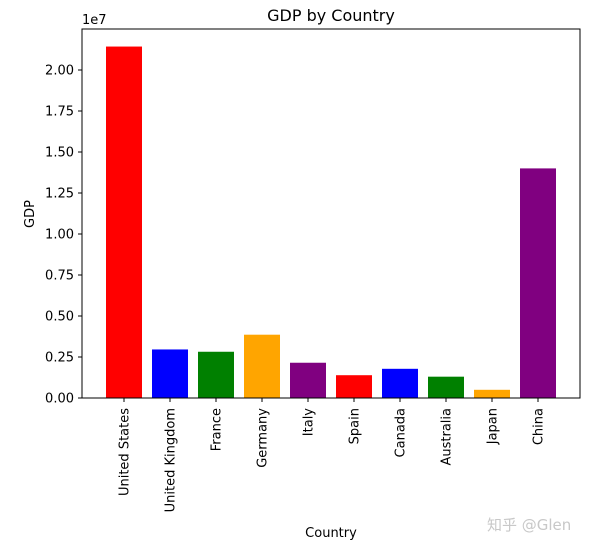 Image resolution: width=598 pixels, height=549 pixels. What do you see at coordinates (354, 386) in the screenshot?
I see `bar-spain` at bounding box center [354, 386].